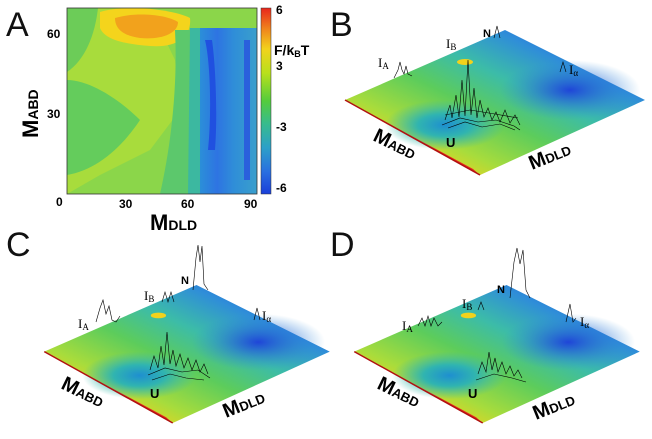  I want to click on colorbar-tick-6: 6, so click(279, 10).